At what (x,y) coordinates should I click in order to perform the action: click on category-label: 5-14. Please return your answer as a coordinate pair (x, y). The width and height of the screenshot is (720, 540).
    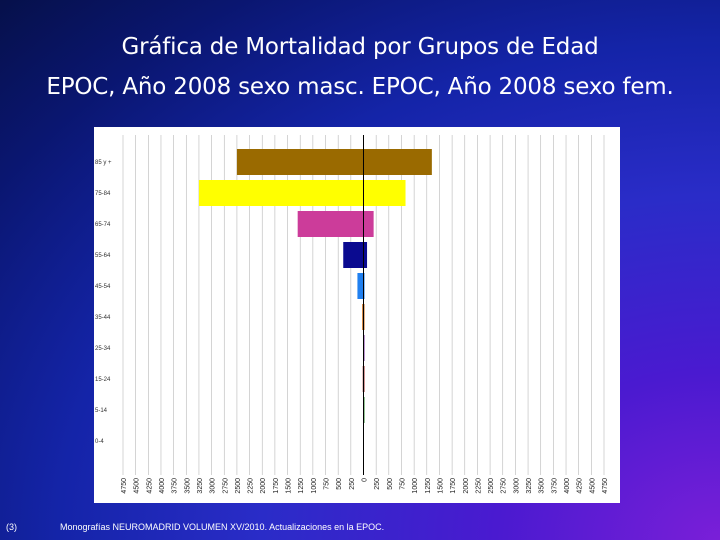
    Looking at the image, I should click on (101, 411).